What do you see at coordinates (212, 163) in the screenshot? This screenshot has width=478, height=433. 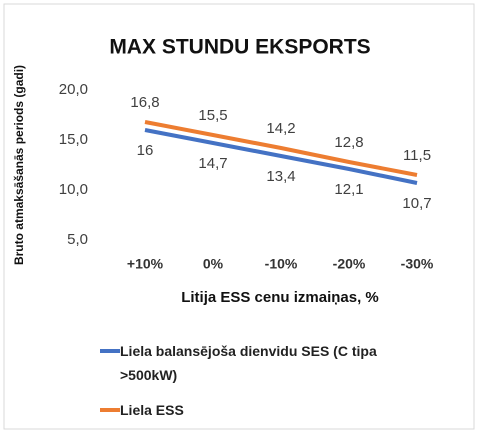 I see `data-label: 14,7` at bounding box center [212, 163].